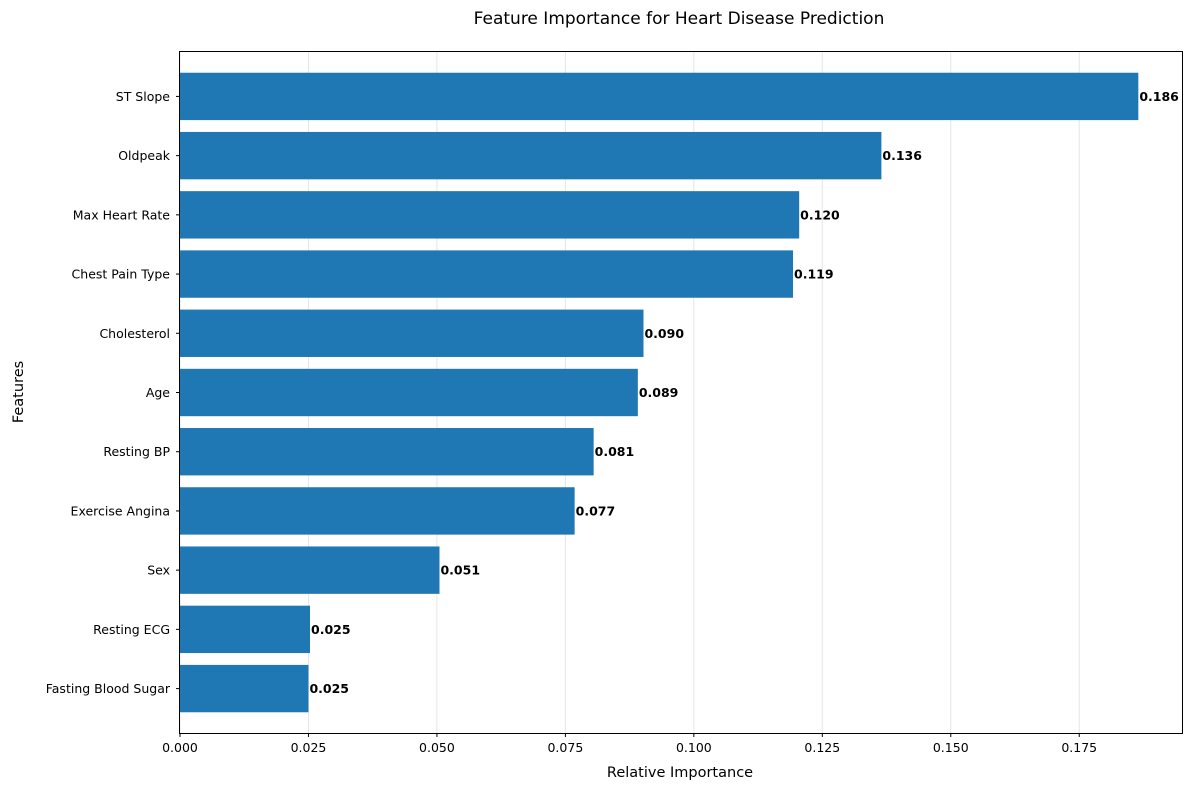 This screenshot has height=789, width=1189. Describe the element at coordinates (1079, 747) in the screenshot. I see `x-tick-label: 0.175` at that location.